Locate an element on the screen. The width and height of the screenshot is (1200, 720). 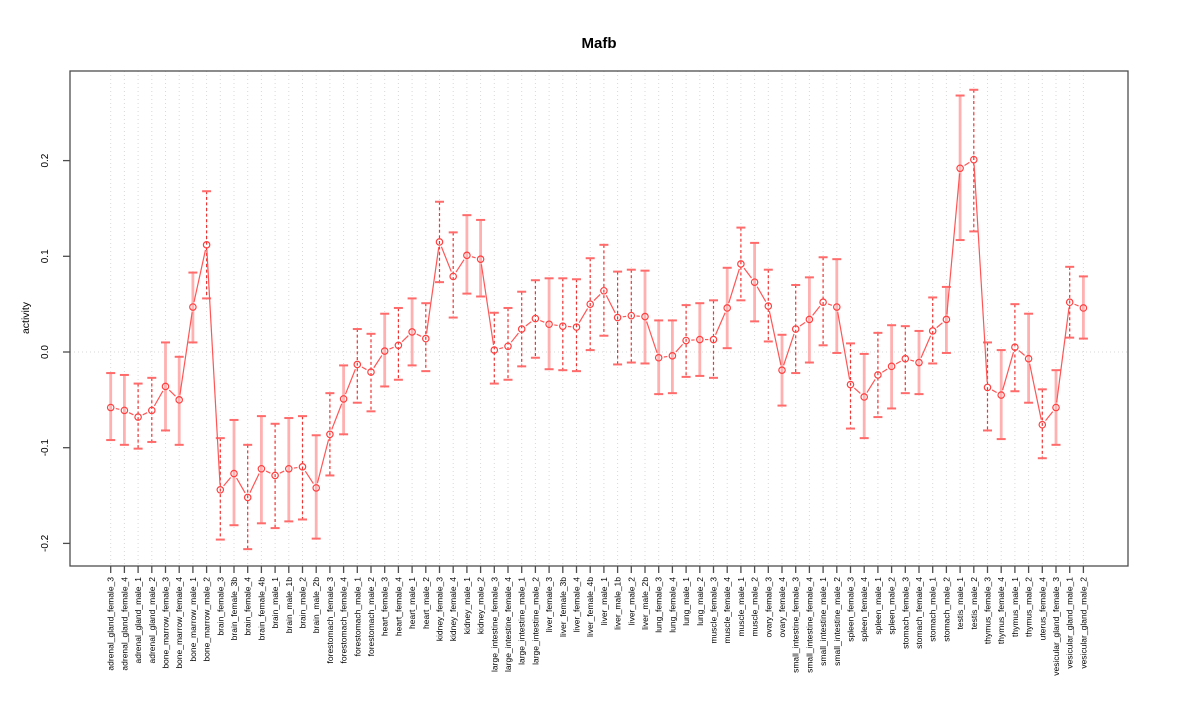
x-tick-label: brain_female_3 is located at coordinates (220, 606).